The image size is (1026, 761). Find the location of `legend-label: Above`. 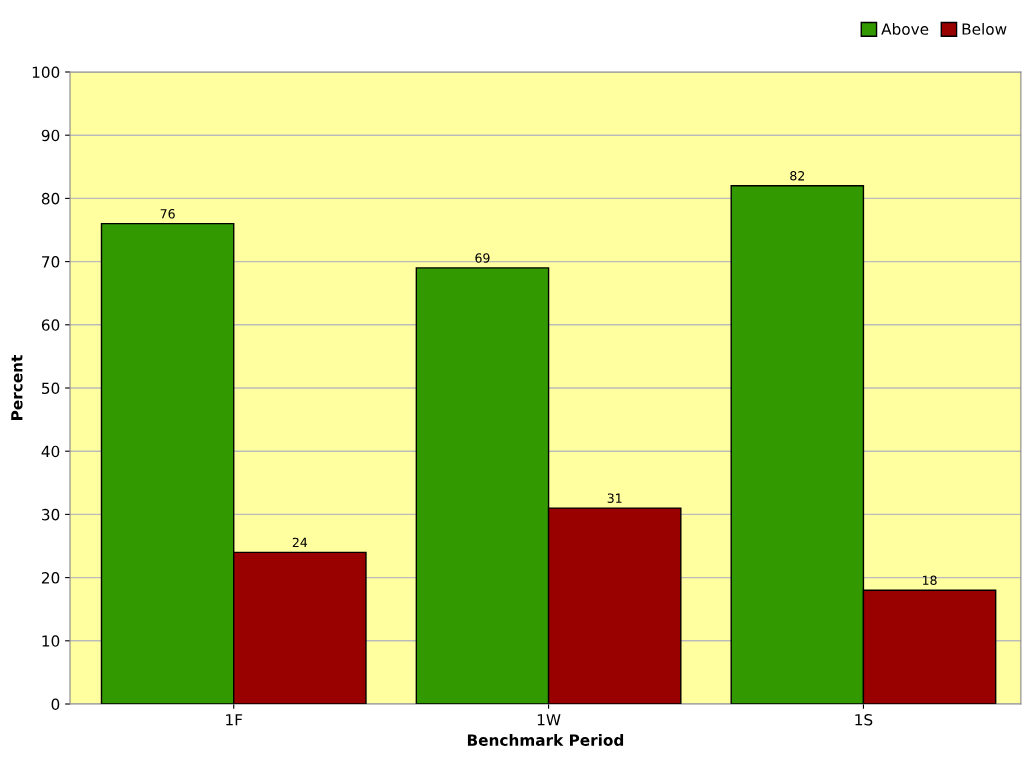

legend-label: Above is located at coordinates (905, 29).